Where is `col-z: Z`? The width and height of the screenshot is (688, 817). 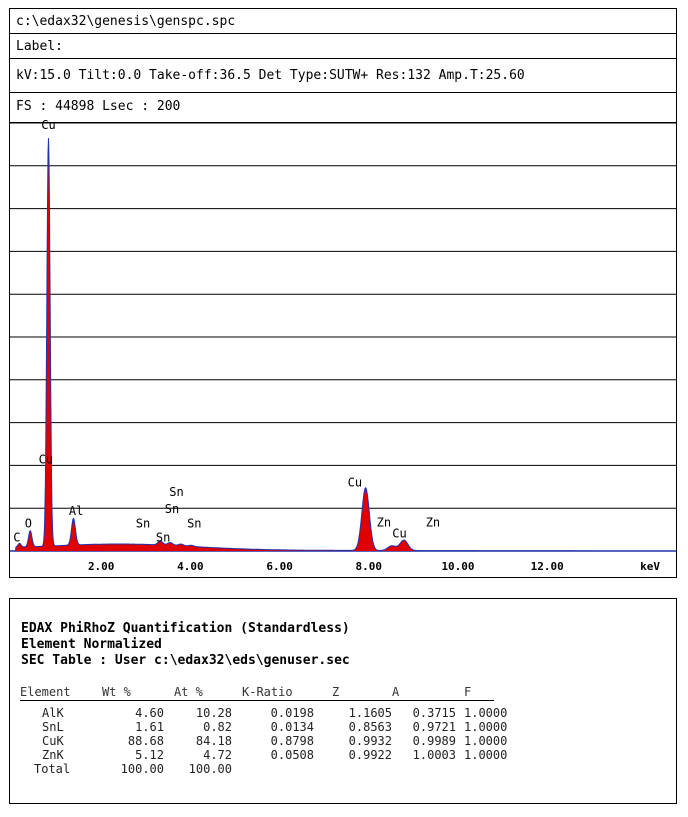
col-z: Z is located at coordinates (336, 692).